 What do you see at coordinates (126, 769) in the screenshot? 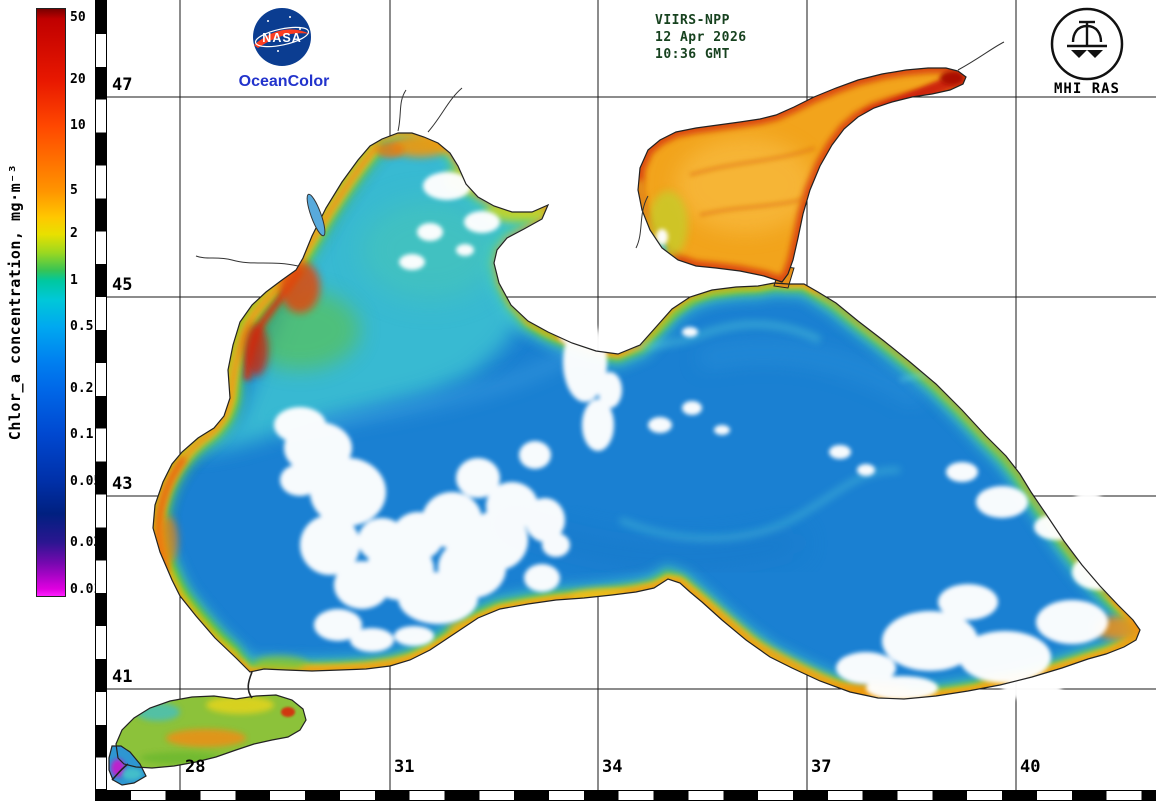
I see `aegean-corner-field` at bounding box center [126, 769].